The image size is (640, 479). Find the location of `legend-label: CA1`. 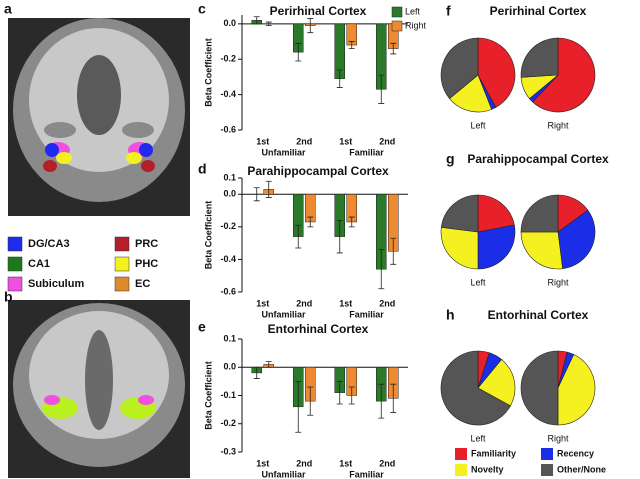

legend-label: CA1 is located at coordinates (39, 264).